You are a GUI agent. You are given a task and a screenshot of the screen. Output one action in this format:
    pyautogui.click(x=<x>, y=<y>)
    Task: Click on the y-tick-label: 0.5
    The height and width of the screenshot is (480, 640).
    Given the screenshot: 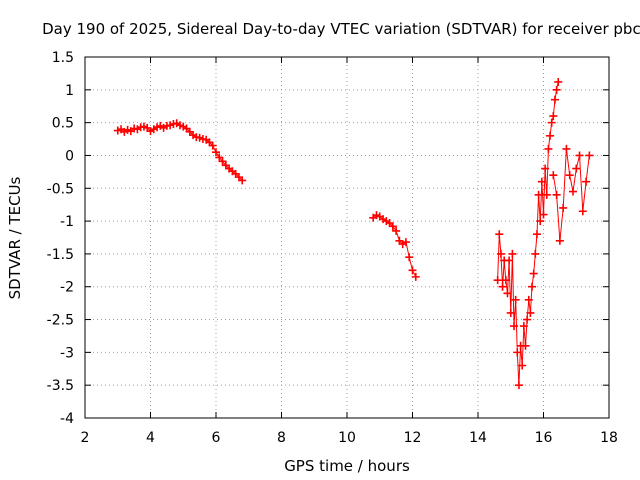 What is the action you would take?
    pyautogui.click(x=63, y=124)
    